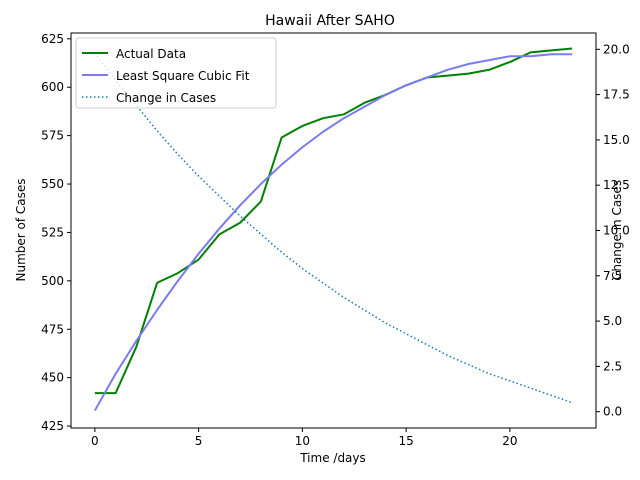 The image size is (640, 480). I want to click on y-left-tick-label: 625, so click(52, 39).